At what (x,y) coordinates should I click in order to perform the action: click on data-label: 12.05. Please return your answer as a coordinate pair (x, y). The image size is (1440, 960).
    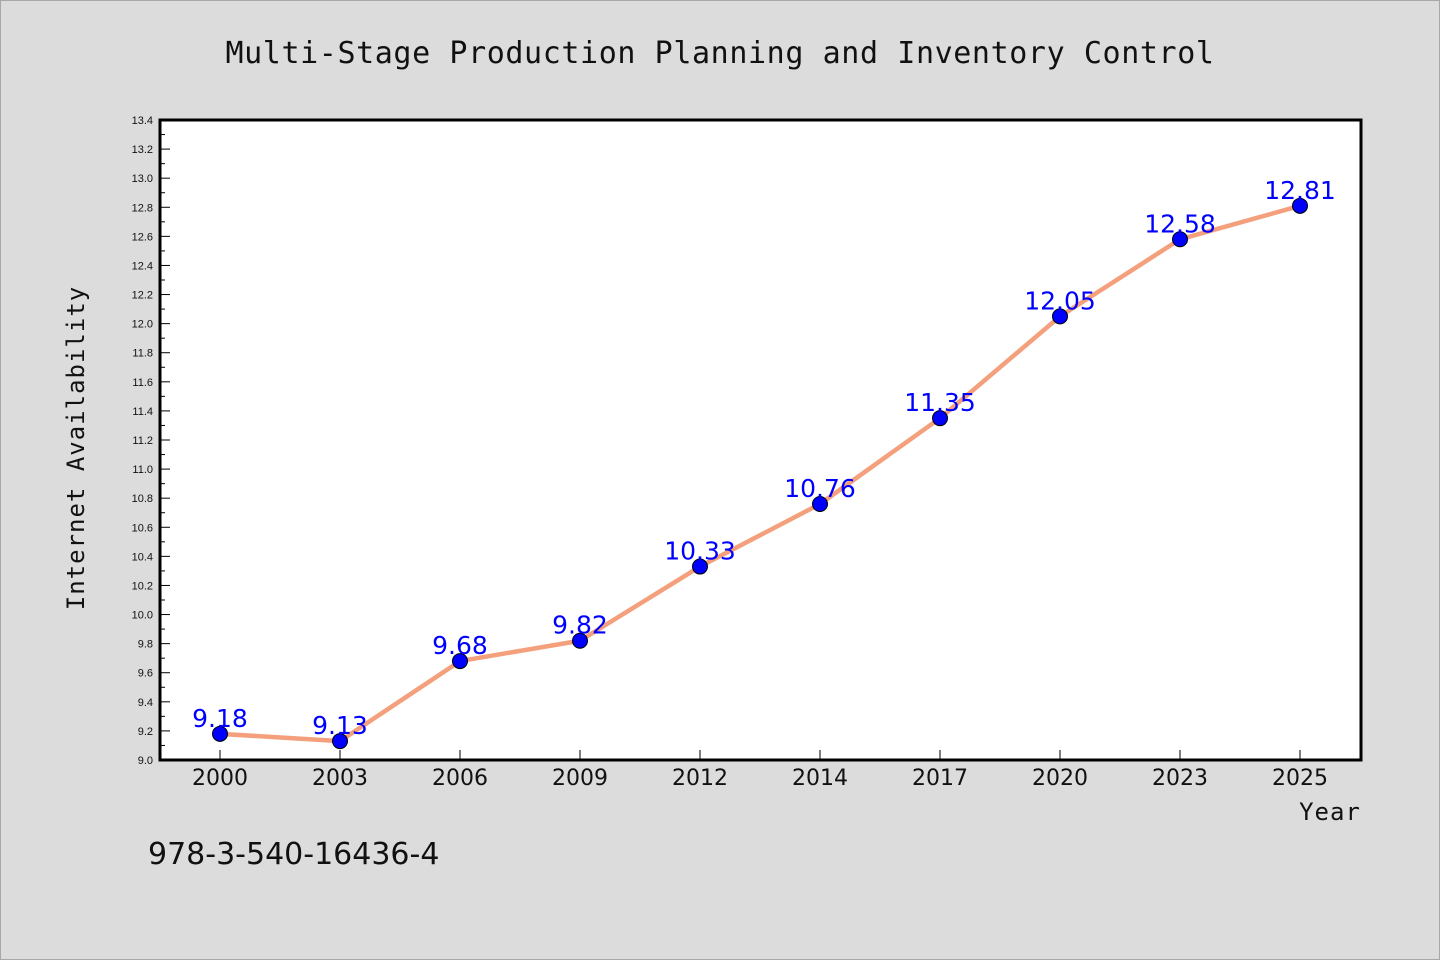
    Looking at the image, I should click on (1060, 300).